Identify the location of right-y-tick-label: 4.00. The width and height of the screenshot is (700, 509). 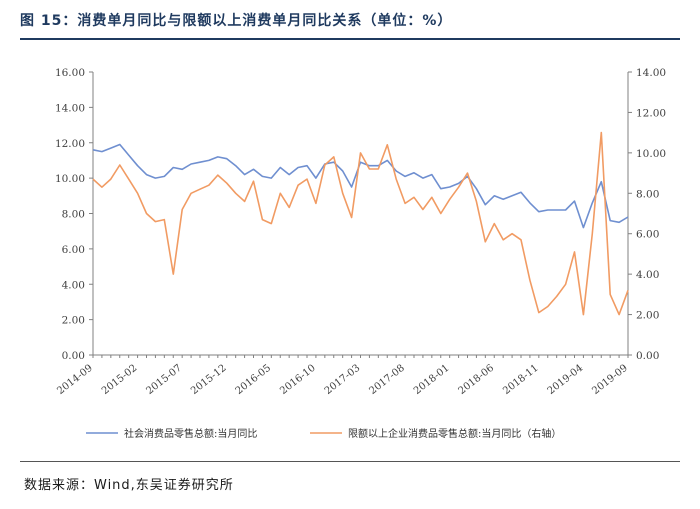
(647, 275).